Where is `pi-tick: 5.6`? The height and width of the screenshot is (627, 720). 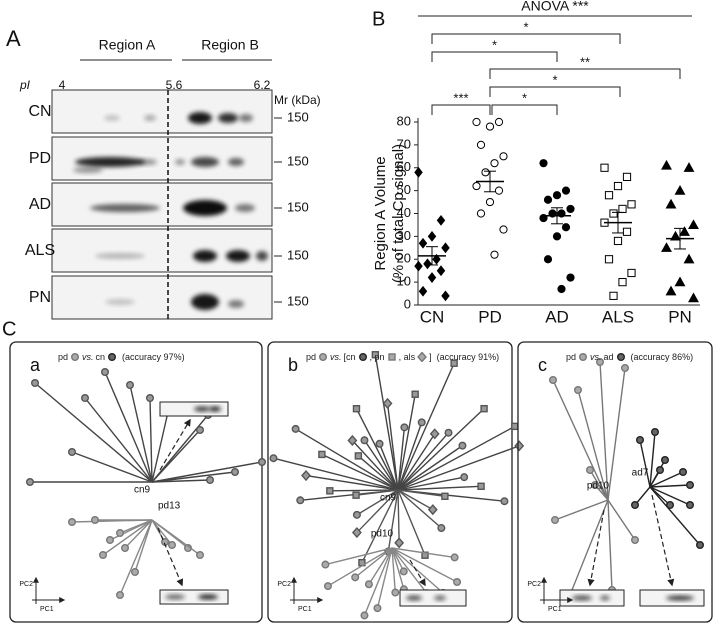 pi-tick: 5.6 is located at coordinates (174, 85).